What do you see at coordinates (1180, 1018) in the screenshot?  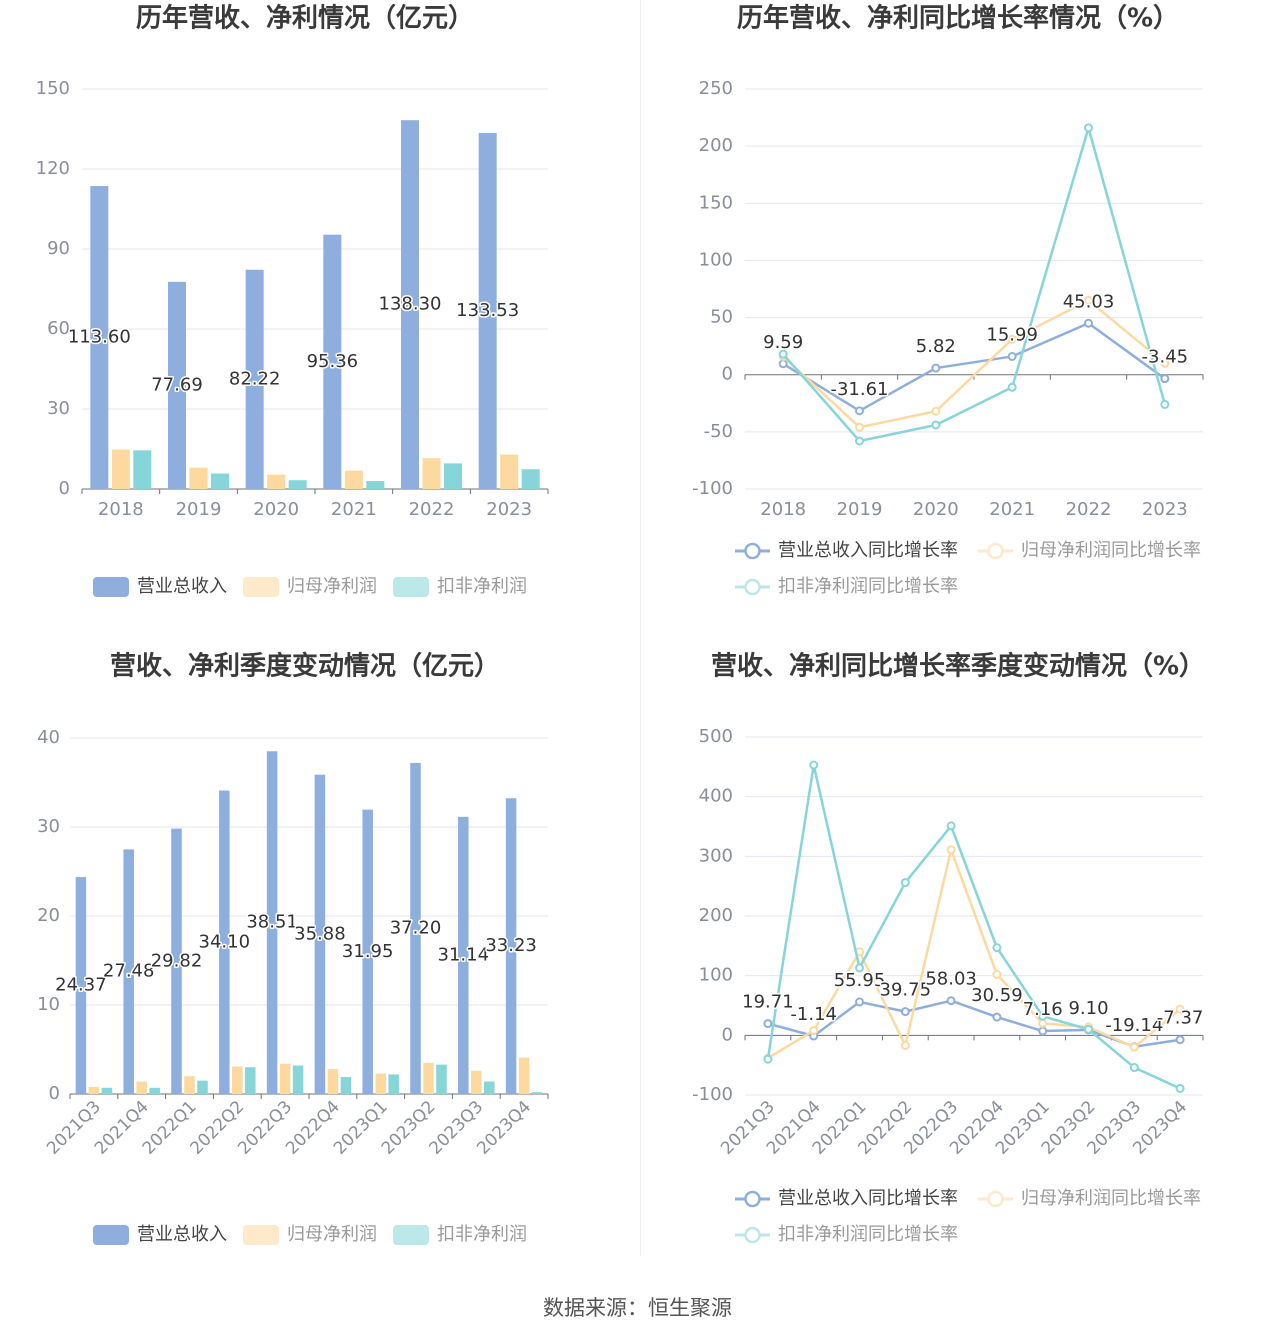 I see `data-label: -7.37` at bounding box center [1180, 1018].